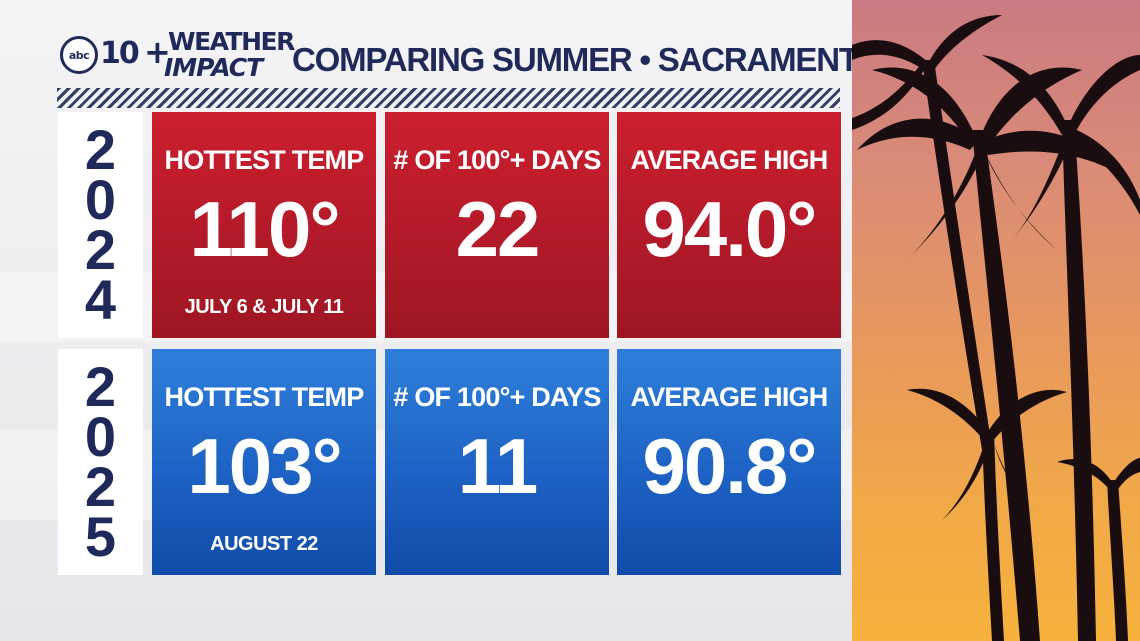 This screenshot has height=641, width=1140. Describe the element at coordinates (100, 299) in the screenshot. I see `year-digit: 4` at that location.